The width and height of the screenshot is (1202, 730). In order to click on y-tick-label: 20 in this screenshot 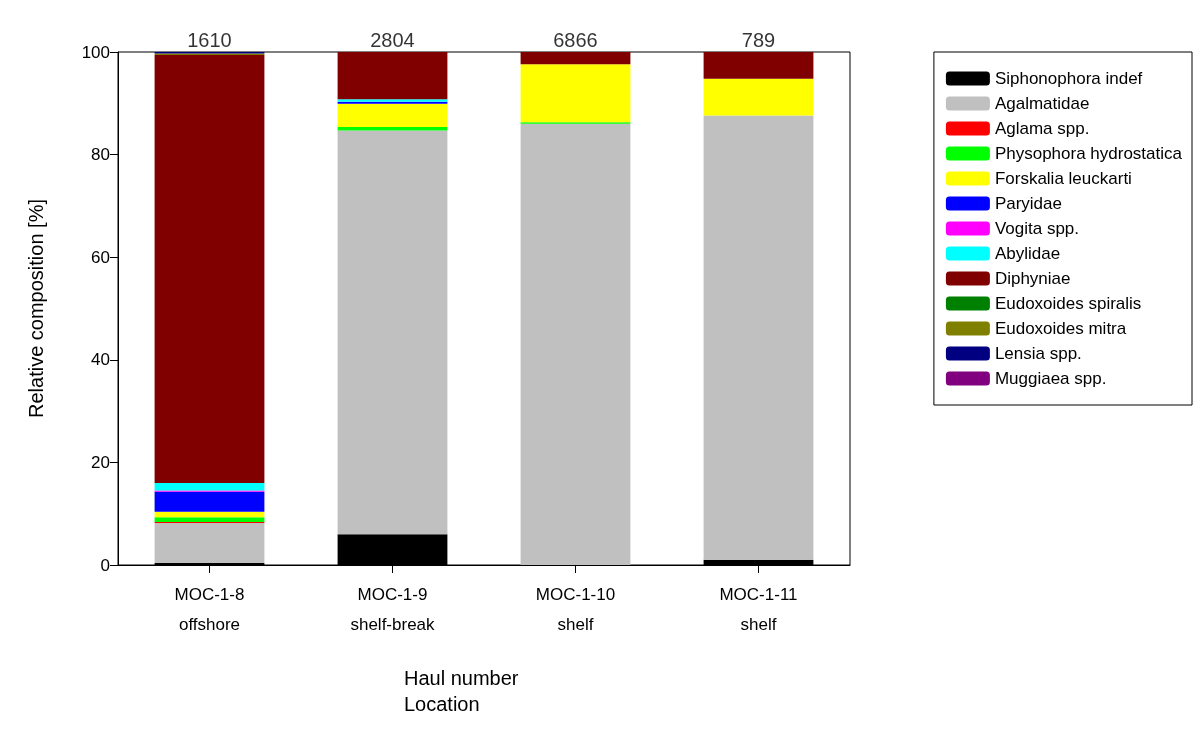, I will do `click(100, 462)`.